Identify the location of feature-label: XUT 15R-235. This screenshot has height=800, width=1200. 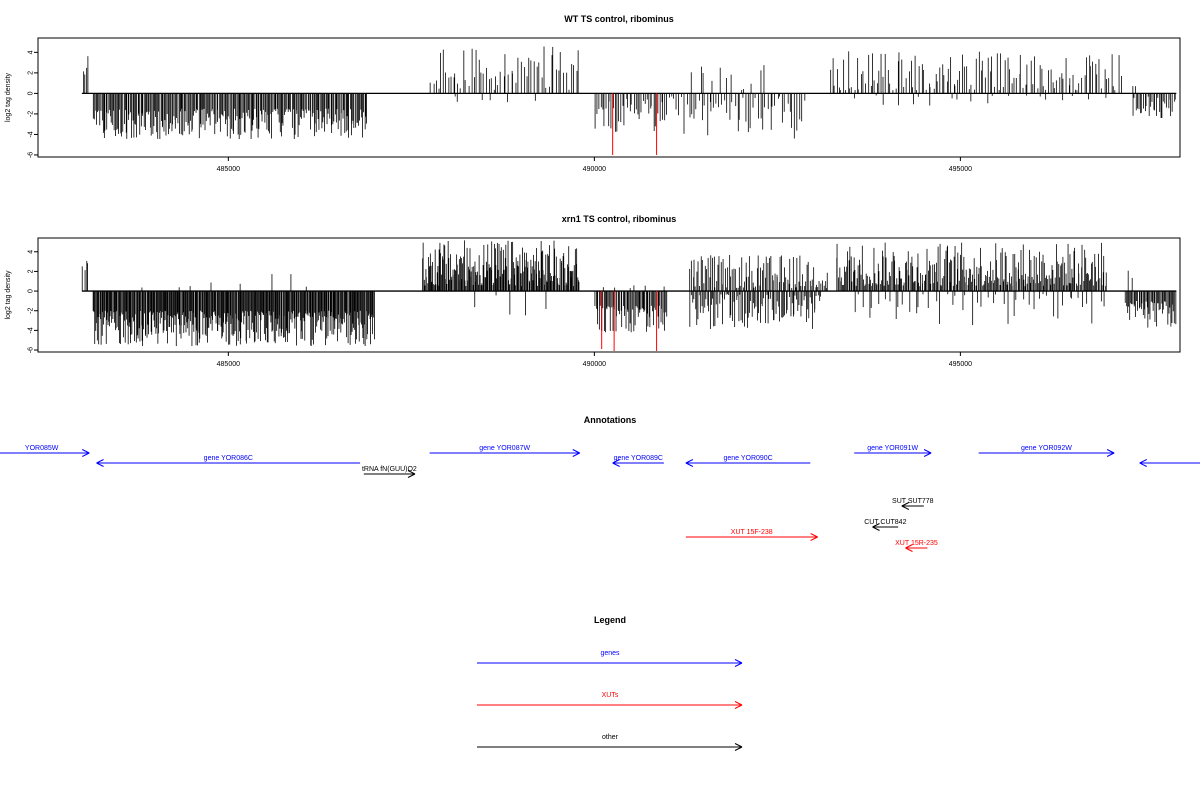
(916, 543).